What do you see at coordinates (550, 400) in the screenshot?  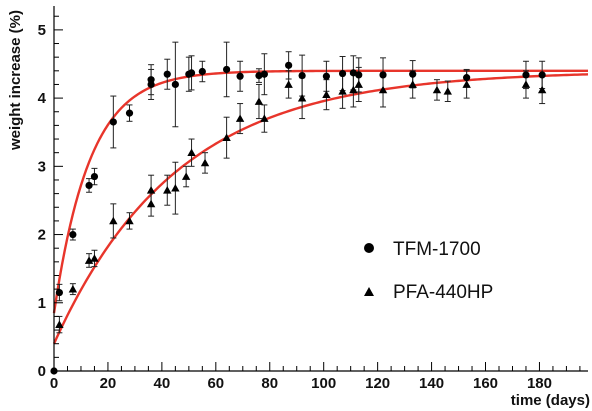 I see `x-axis-title: time (days)` at bounding box center [550, 400].